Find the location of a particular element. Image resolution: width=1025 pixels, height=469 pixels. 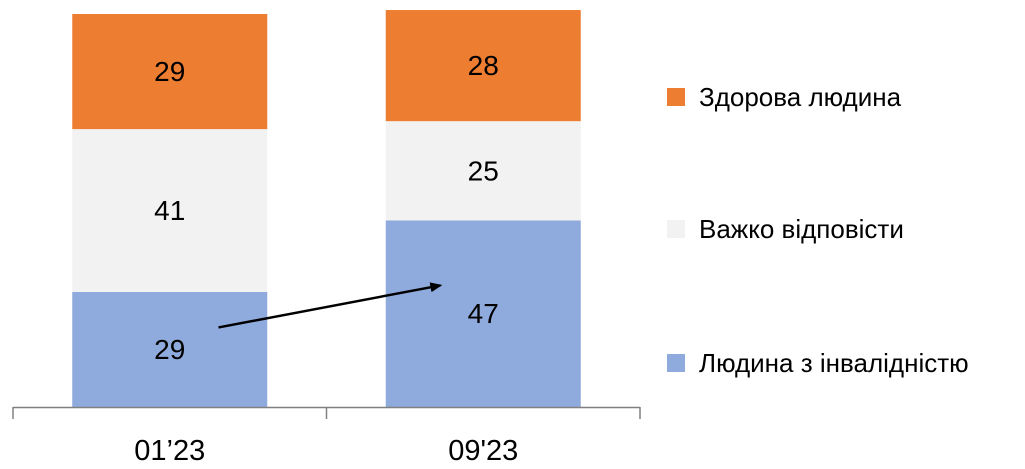

legend-item-людина-з-інвалідністю: Людина з інвалідністю is located at coordinates (818, 363).